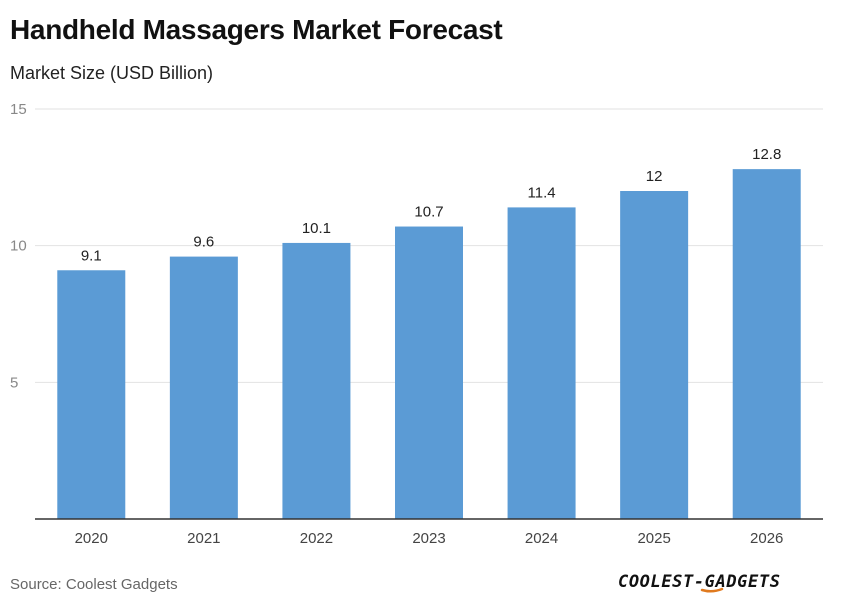  I want to click on svg-text: COOLEST-GADGETS, so click(699, 582).